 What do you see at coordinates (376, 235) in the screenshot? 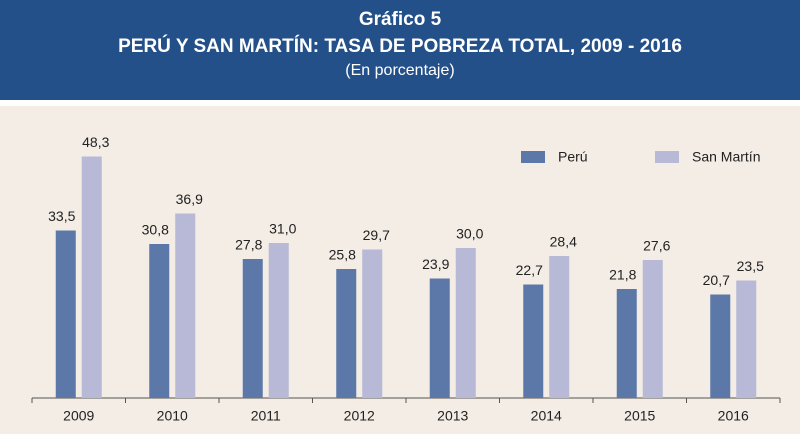
I see `data-label: 29,7` at bounding box center [376, 235].